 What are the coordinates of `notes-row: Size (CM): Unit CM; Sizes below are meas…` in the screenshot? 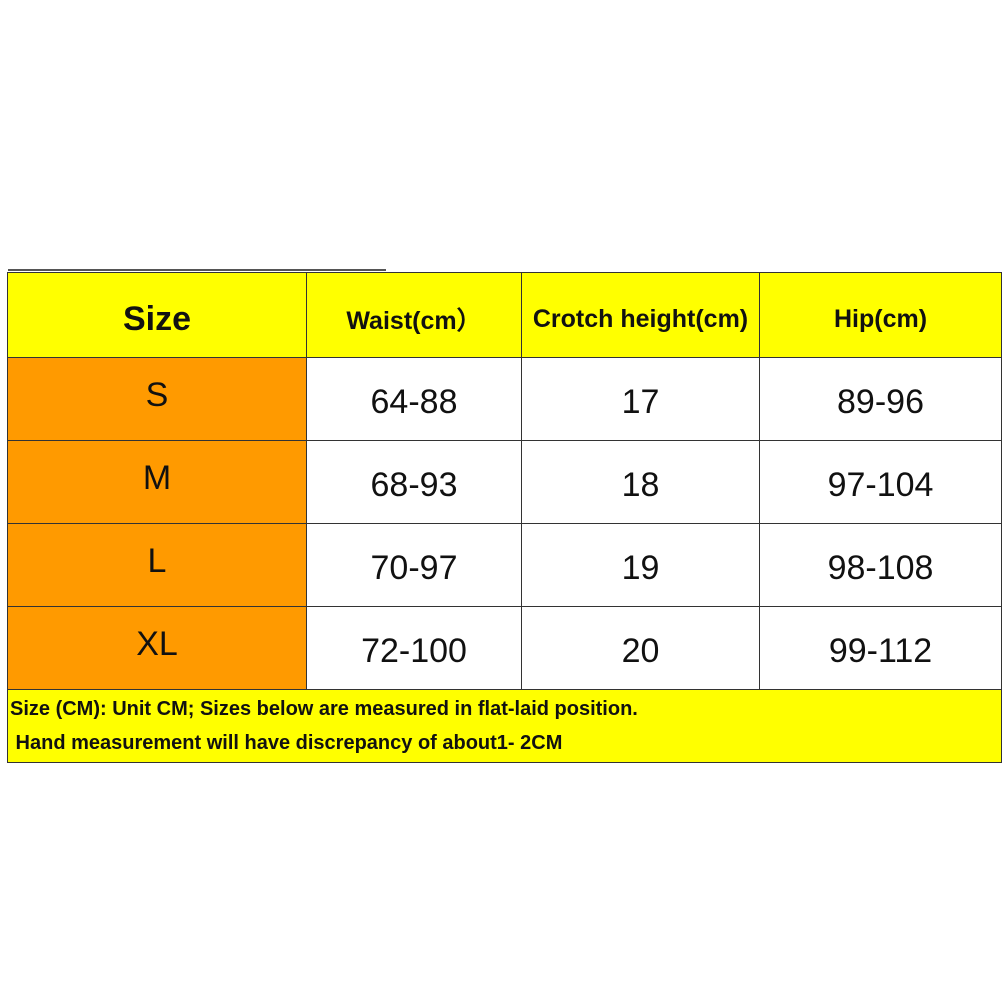 It's located at (504, 726).